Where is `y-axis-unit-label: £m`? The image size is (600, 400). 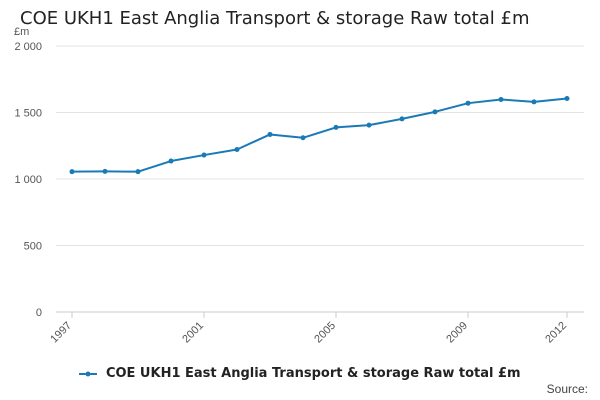
y-axis-unit-label: £m is located at coordinates (22, 32).